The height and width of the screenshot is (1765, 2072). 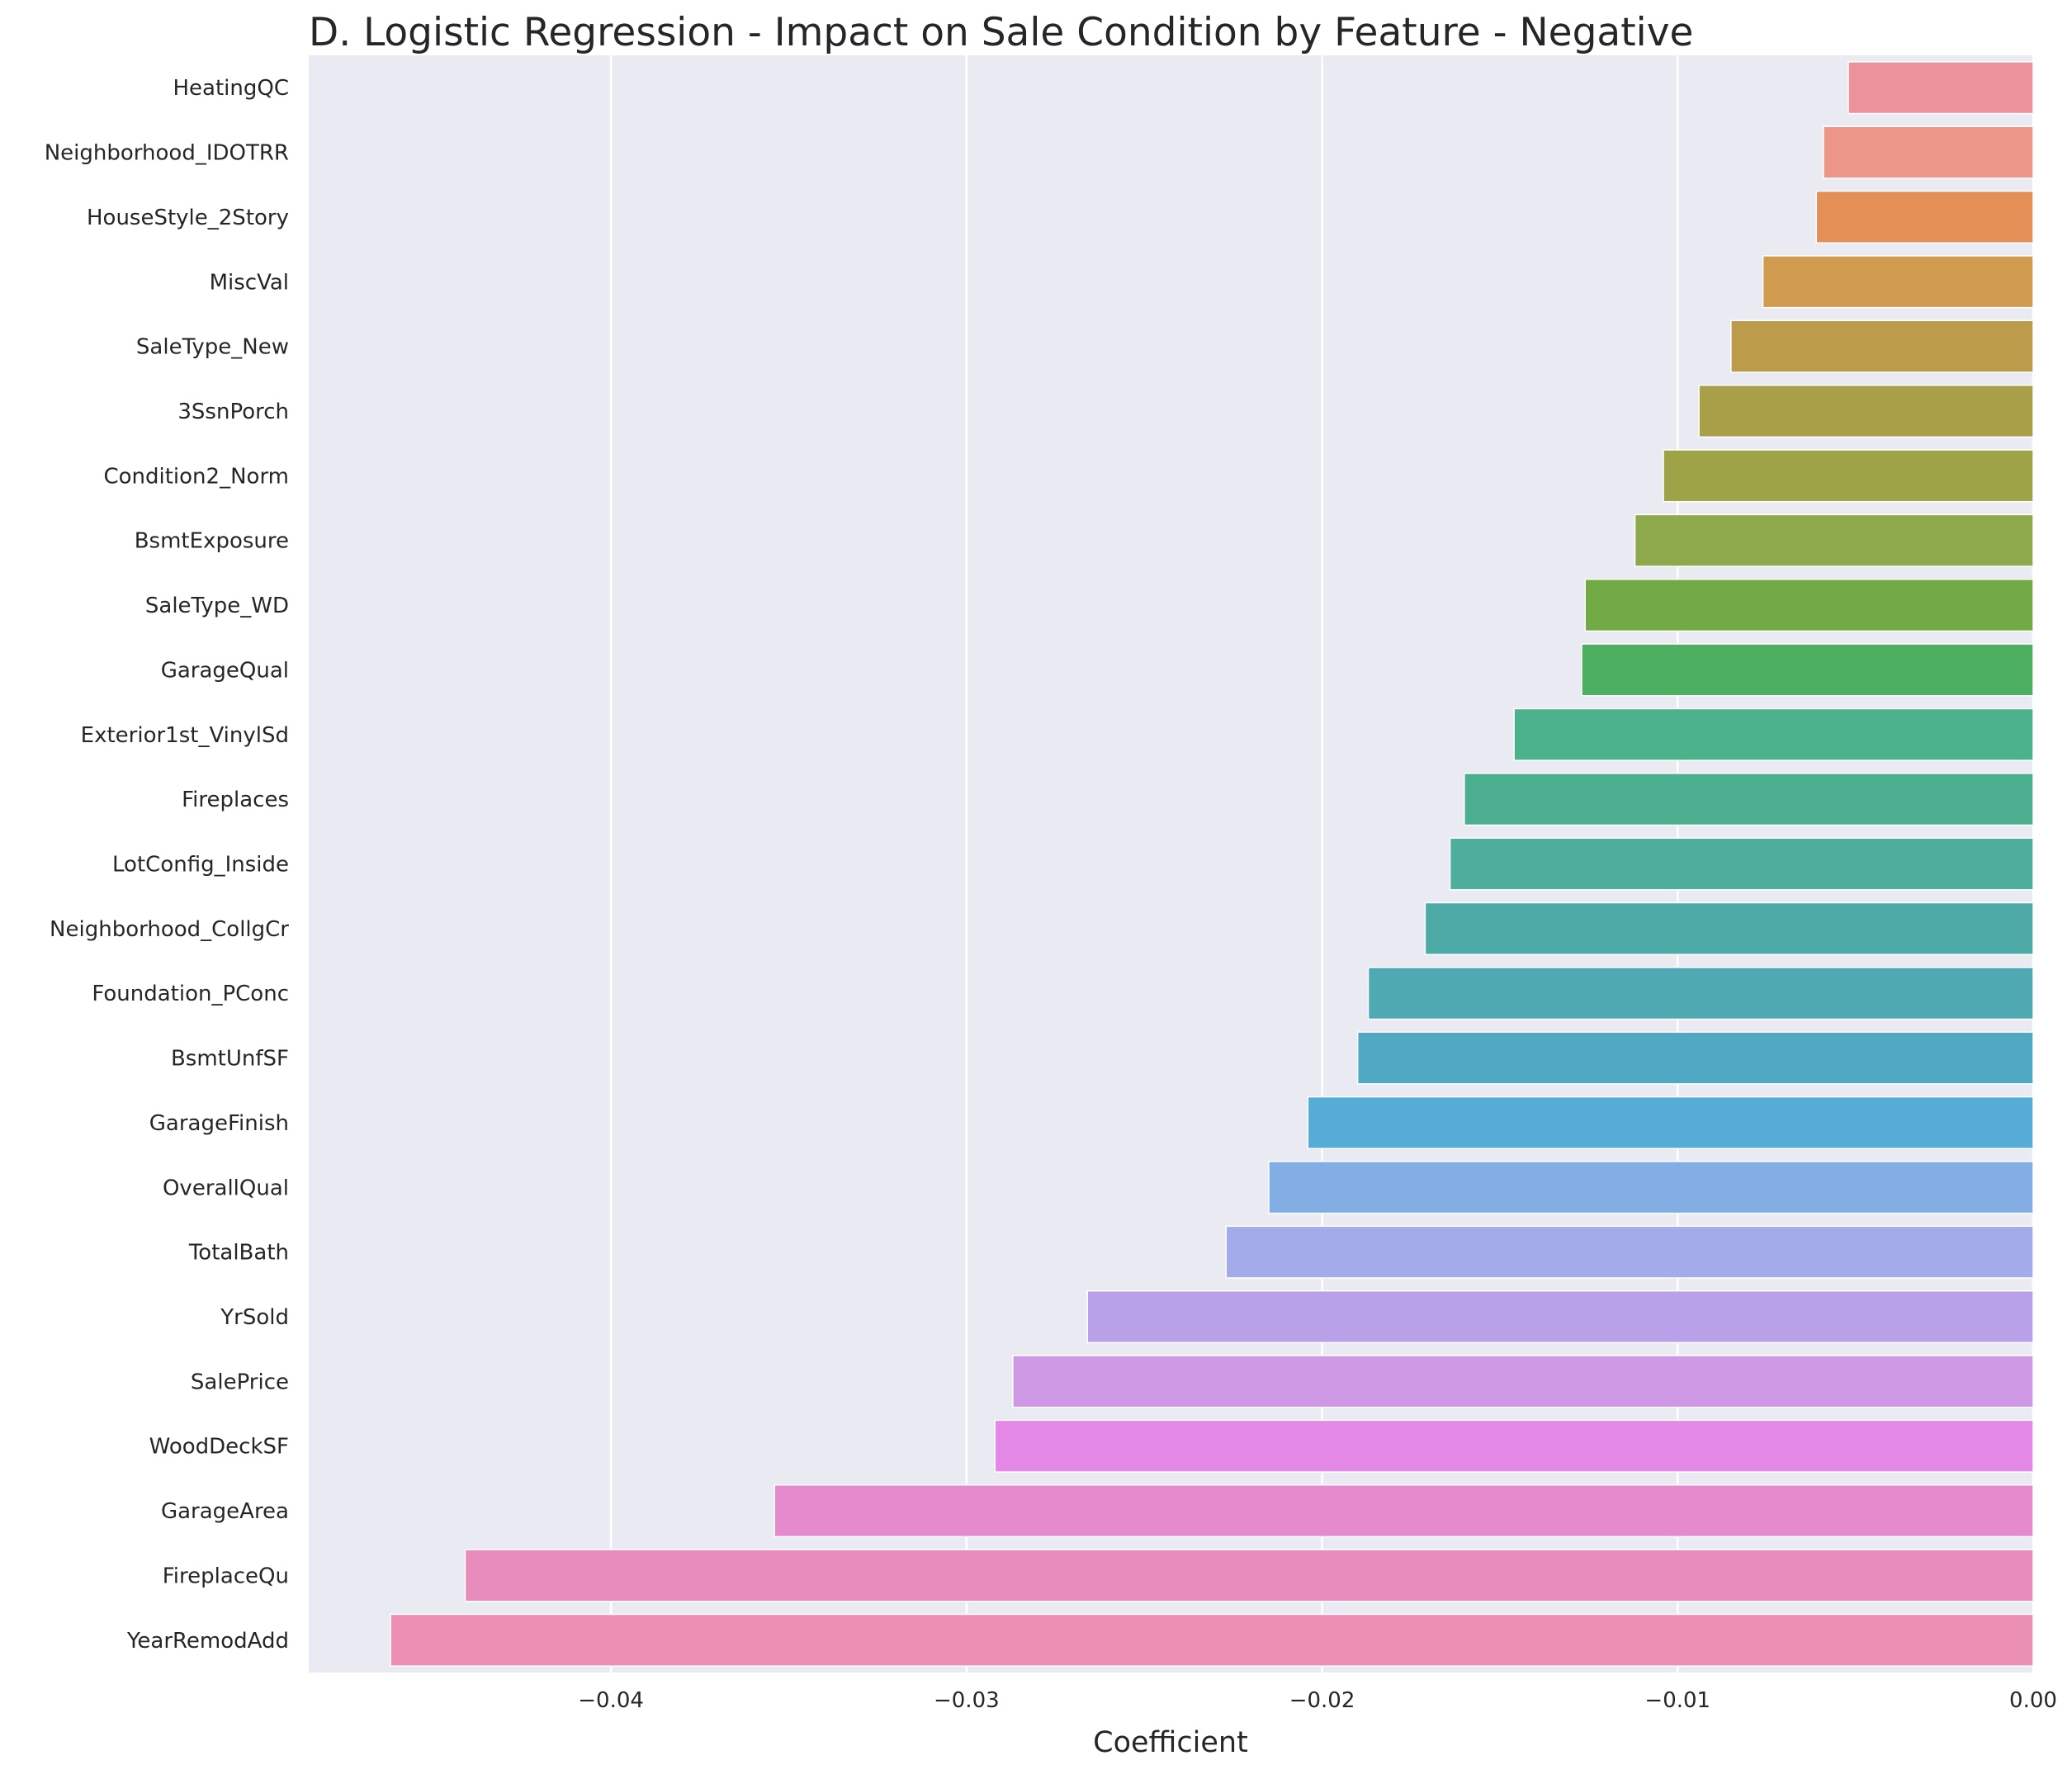 I want to click on y-tick-label: OverallQual, so click(x=226, y=1188).